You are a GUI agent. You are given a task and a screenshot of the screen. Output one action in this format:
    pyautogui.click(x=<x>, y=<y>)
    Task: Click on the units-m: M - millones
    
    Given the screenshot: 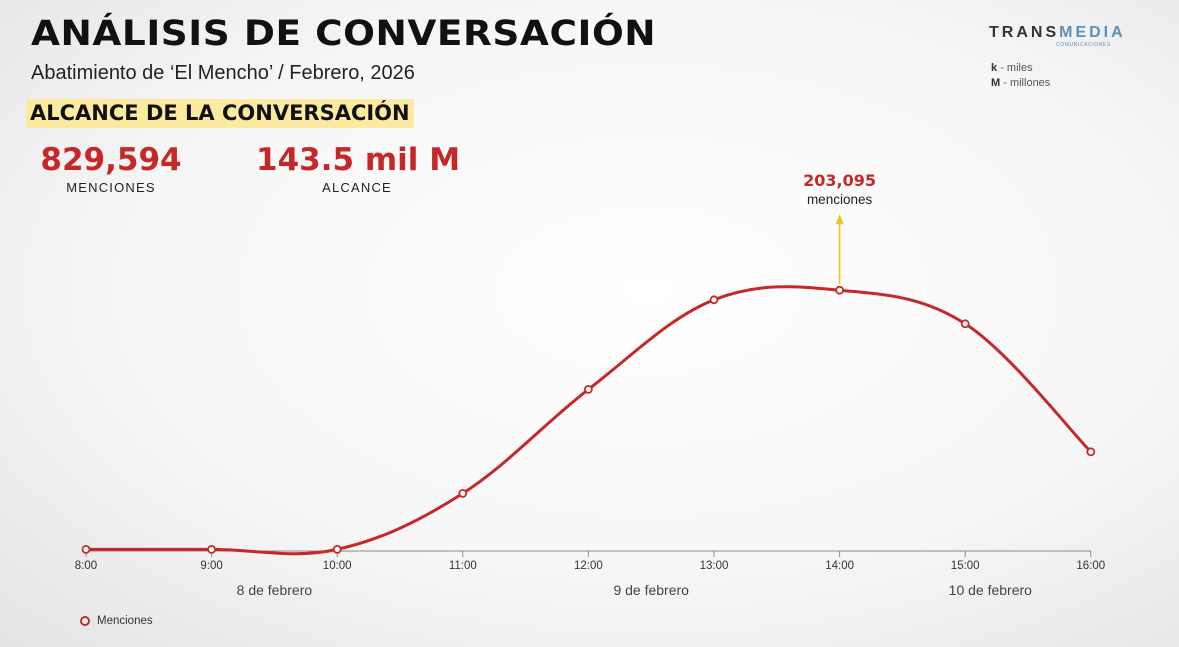 What is the action you would take?
    pyautogui.click(x=1020, y=83)
    